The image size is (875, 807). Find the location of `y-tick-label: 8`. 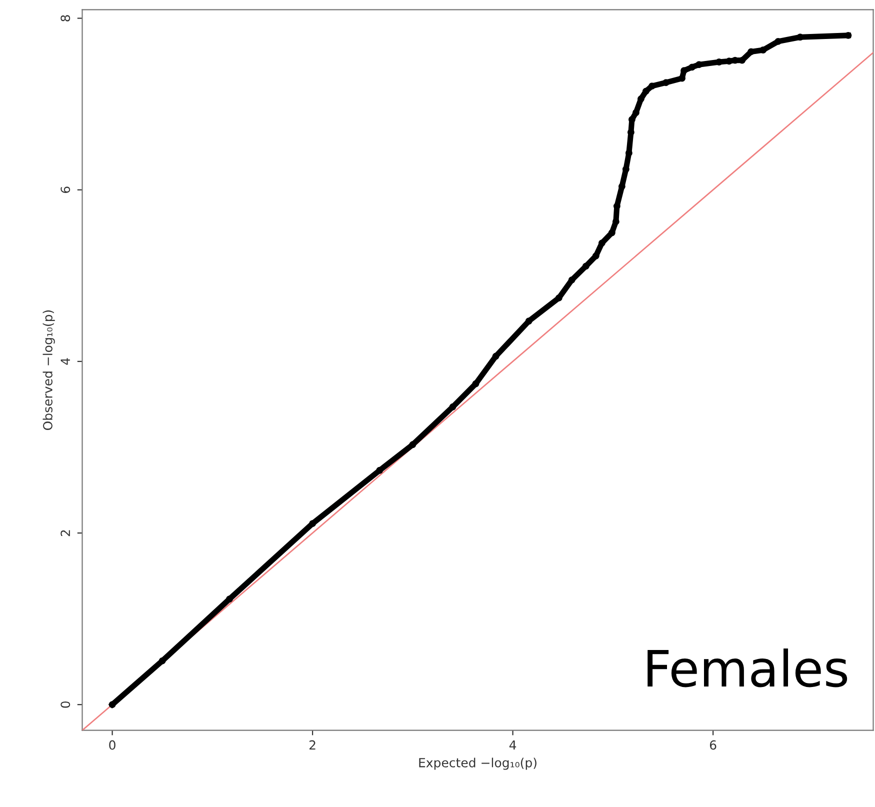

y-tick-label: 8 is located at coordinates (65, 18).